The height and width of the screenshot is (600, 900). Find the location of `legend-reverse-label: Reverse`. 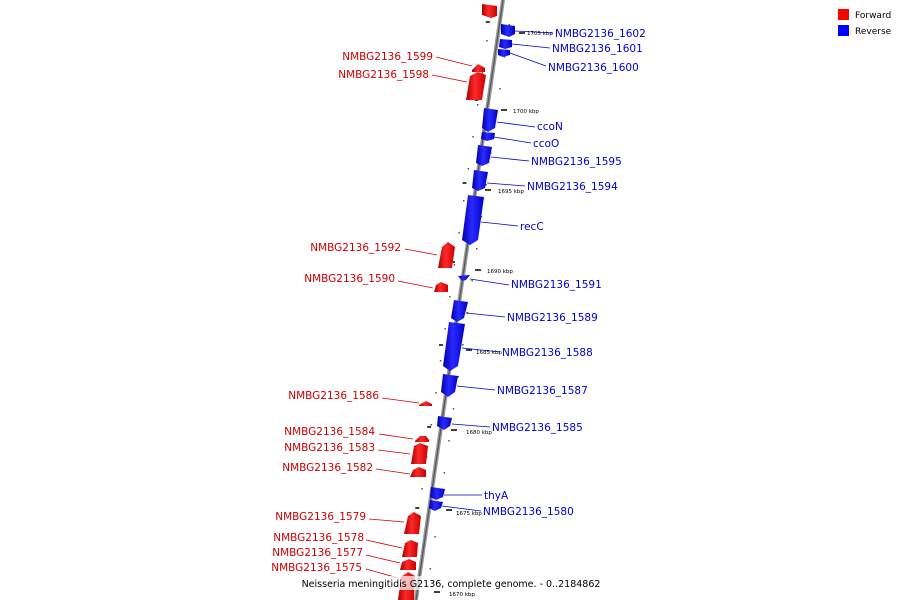

legend-reverse-label: Reverse is located at coordinates (873, 32).